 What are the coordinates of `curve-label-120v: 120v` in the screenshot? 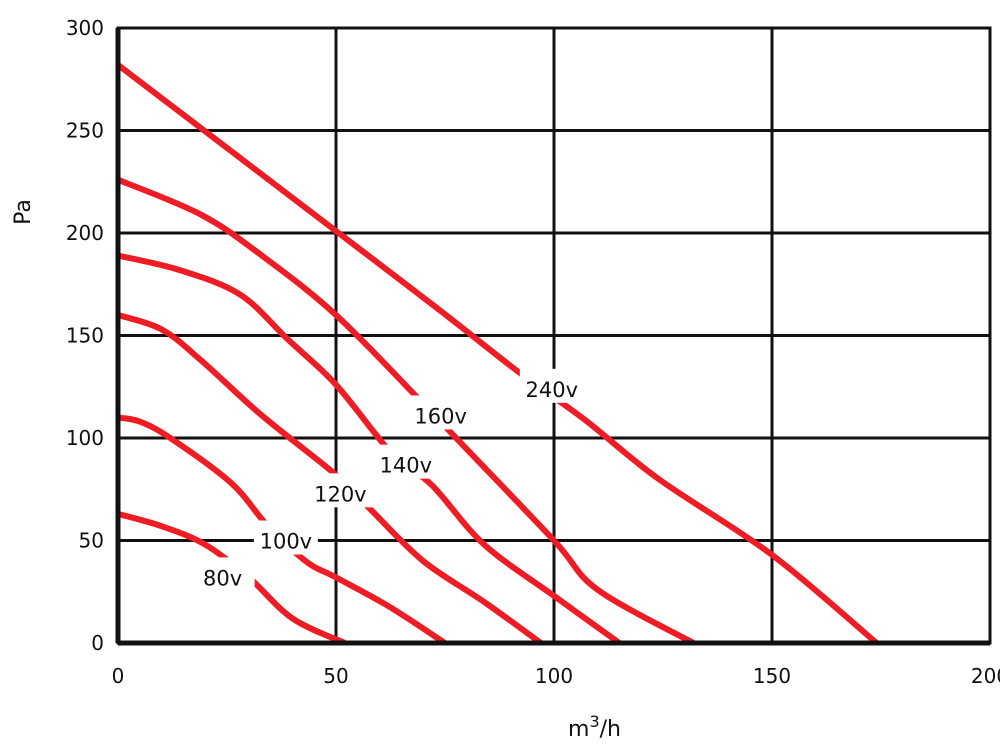 It's located at (340, 494).